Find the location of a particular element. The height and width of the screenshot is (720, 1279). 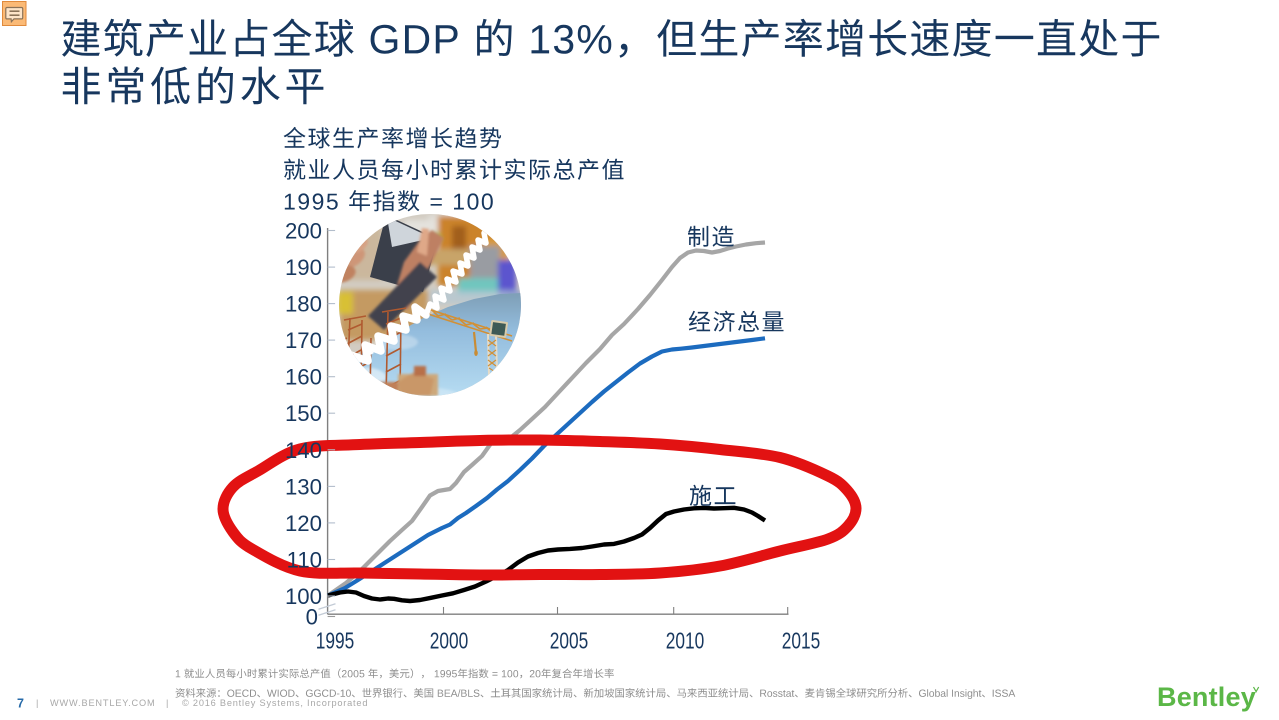

svg-text: 100 is located at coordinates (303, 596).